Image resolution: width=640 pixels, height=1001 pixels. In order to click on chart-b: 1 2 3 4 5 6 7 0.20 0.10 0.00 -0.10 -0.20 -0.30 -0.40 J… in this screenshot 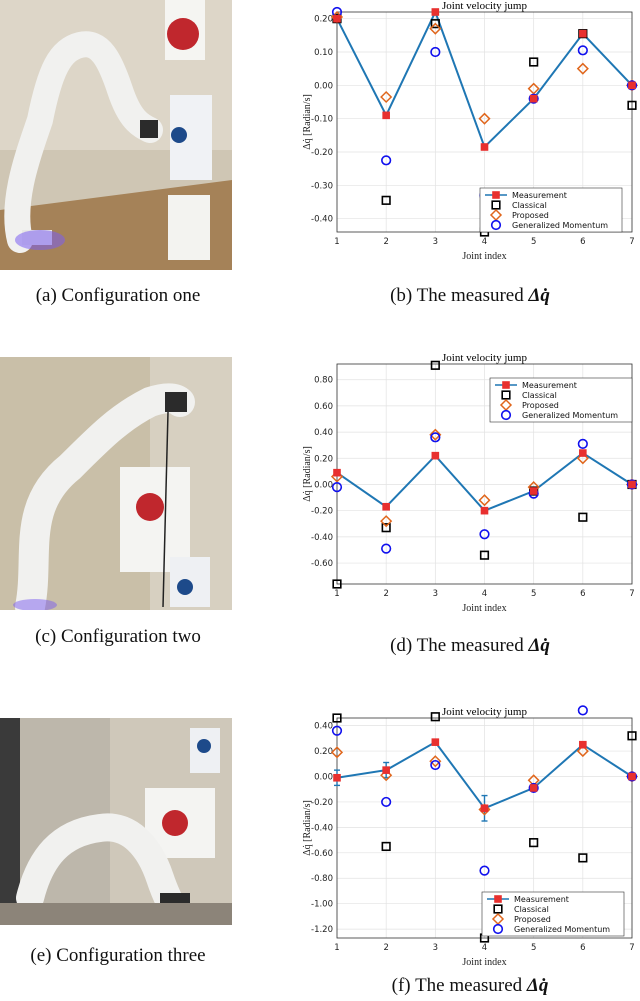, I will do `click(470, 137)`.